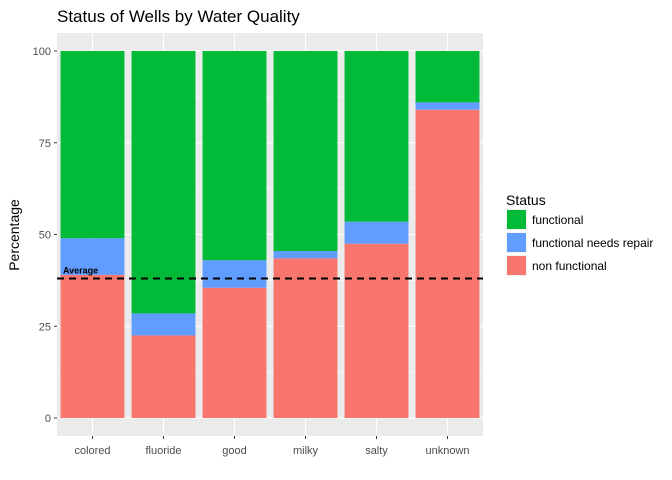  Describe the element at coordinates (447, 451) in the screenshot. I see `x-tick-label: unknown` at that location.